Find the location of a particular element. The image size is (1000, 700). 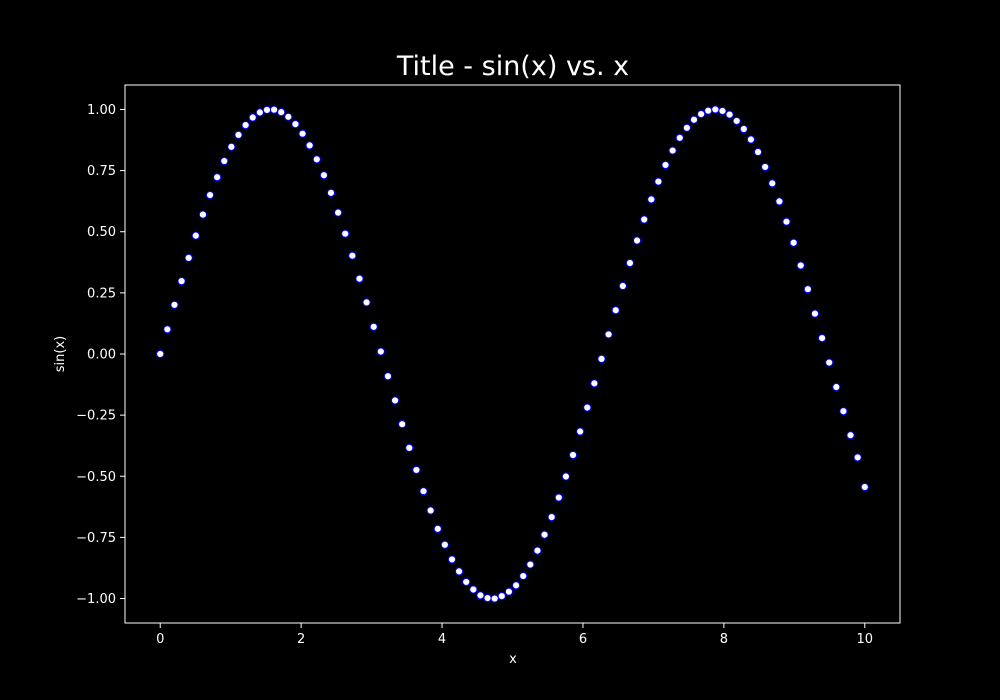

y-axis-label: sin(x) is located at coordinates (60, 354).